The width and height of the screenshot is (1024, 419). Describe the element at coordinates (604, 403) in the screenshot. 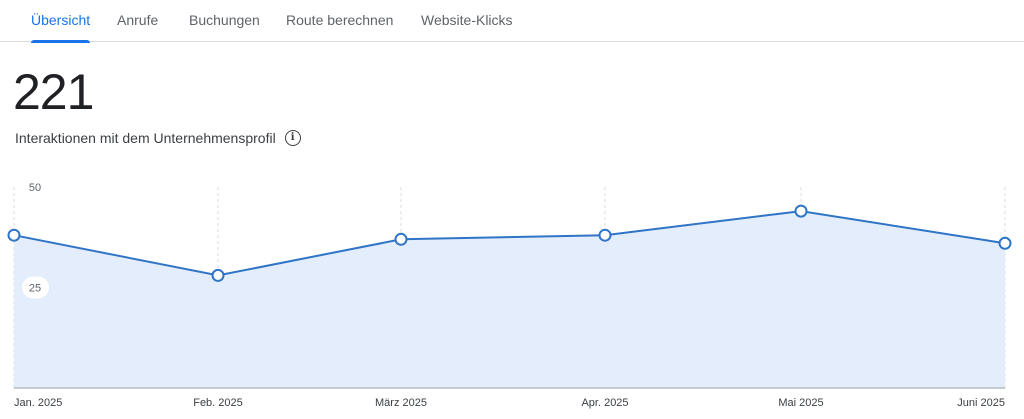

I see `x-tick-label: Apr. 2025` at that location.